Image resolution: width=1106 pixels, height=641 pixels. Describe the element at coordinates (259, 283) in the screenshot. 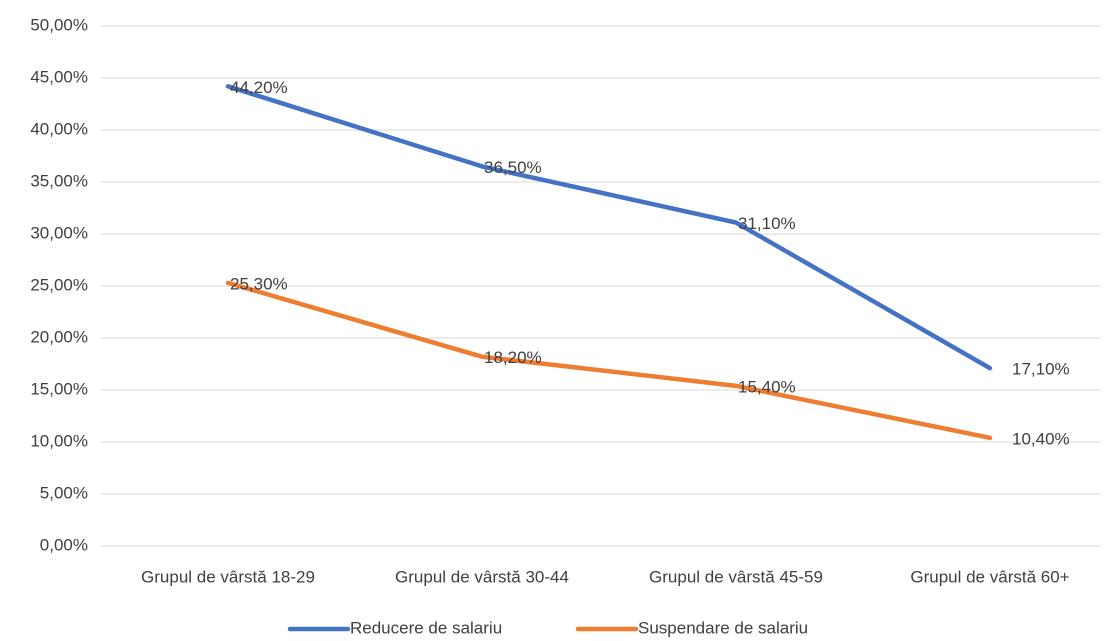

I see `data-label: 25,30%` at that location.